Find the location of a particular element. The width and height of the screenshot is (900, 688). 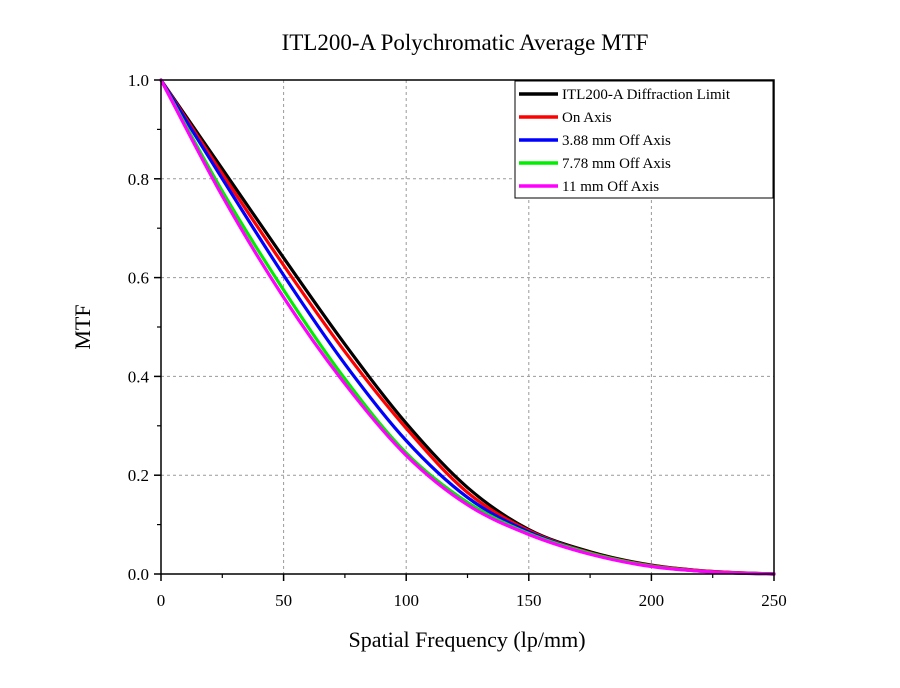

legend-label-11-mm-off-axis: 11 mm Off Axis is located at coordinates (610, 187).